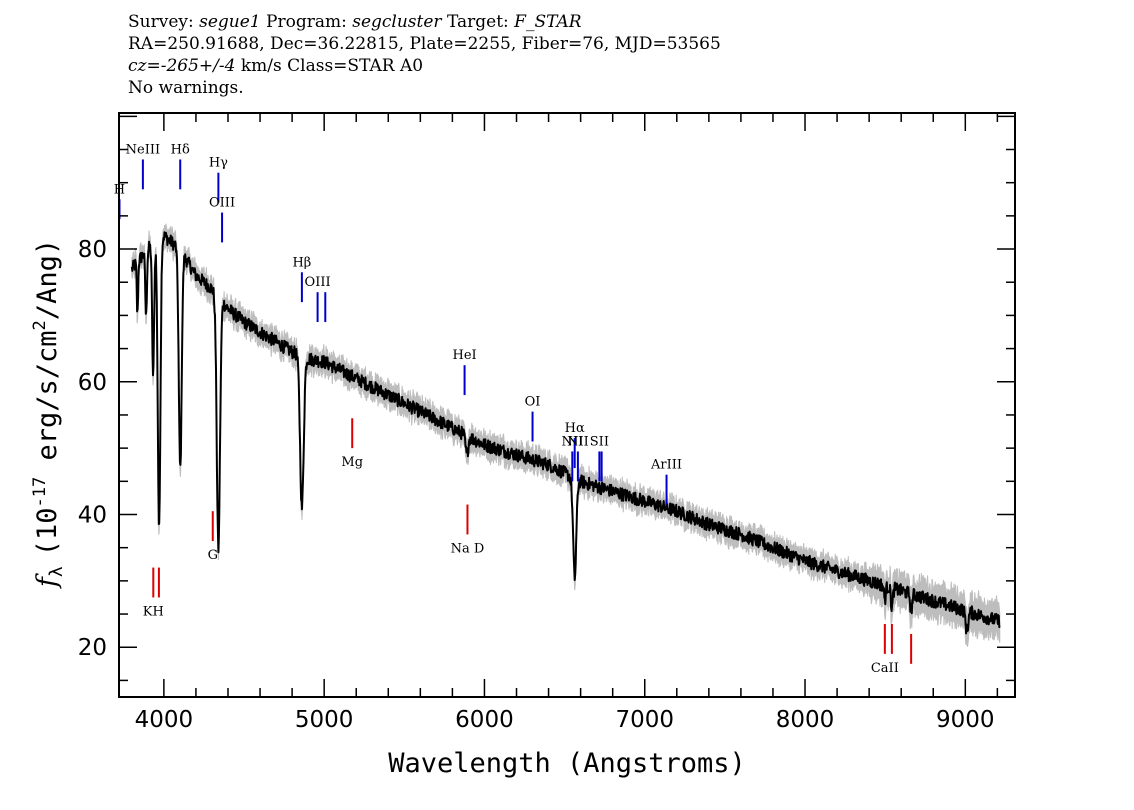 Image resolution: width=1134 pixels, height=810 pixels. I want to click on y-tick-label: 80, so click(92, 250).